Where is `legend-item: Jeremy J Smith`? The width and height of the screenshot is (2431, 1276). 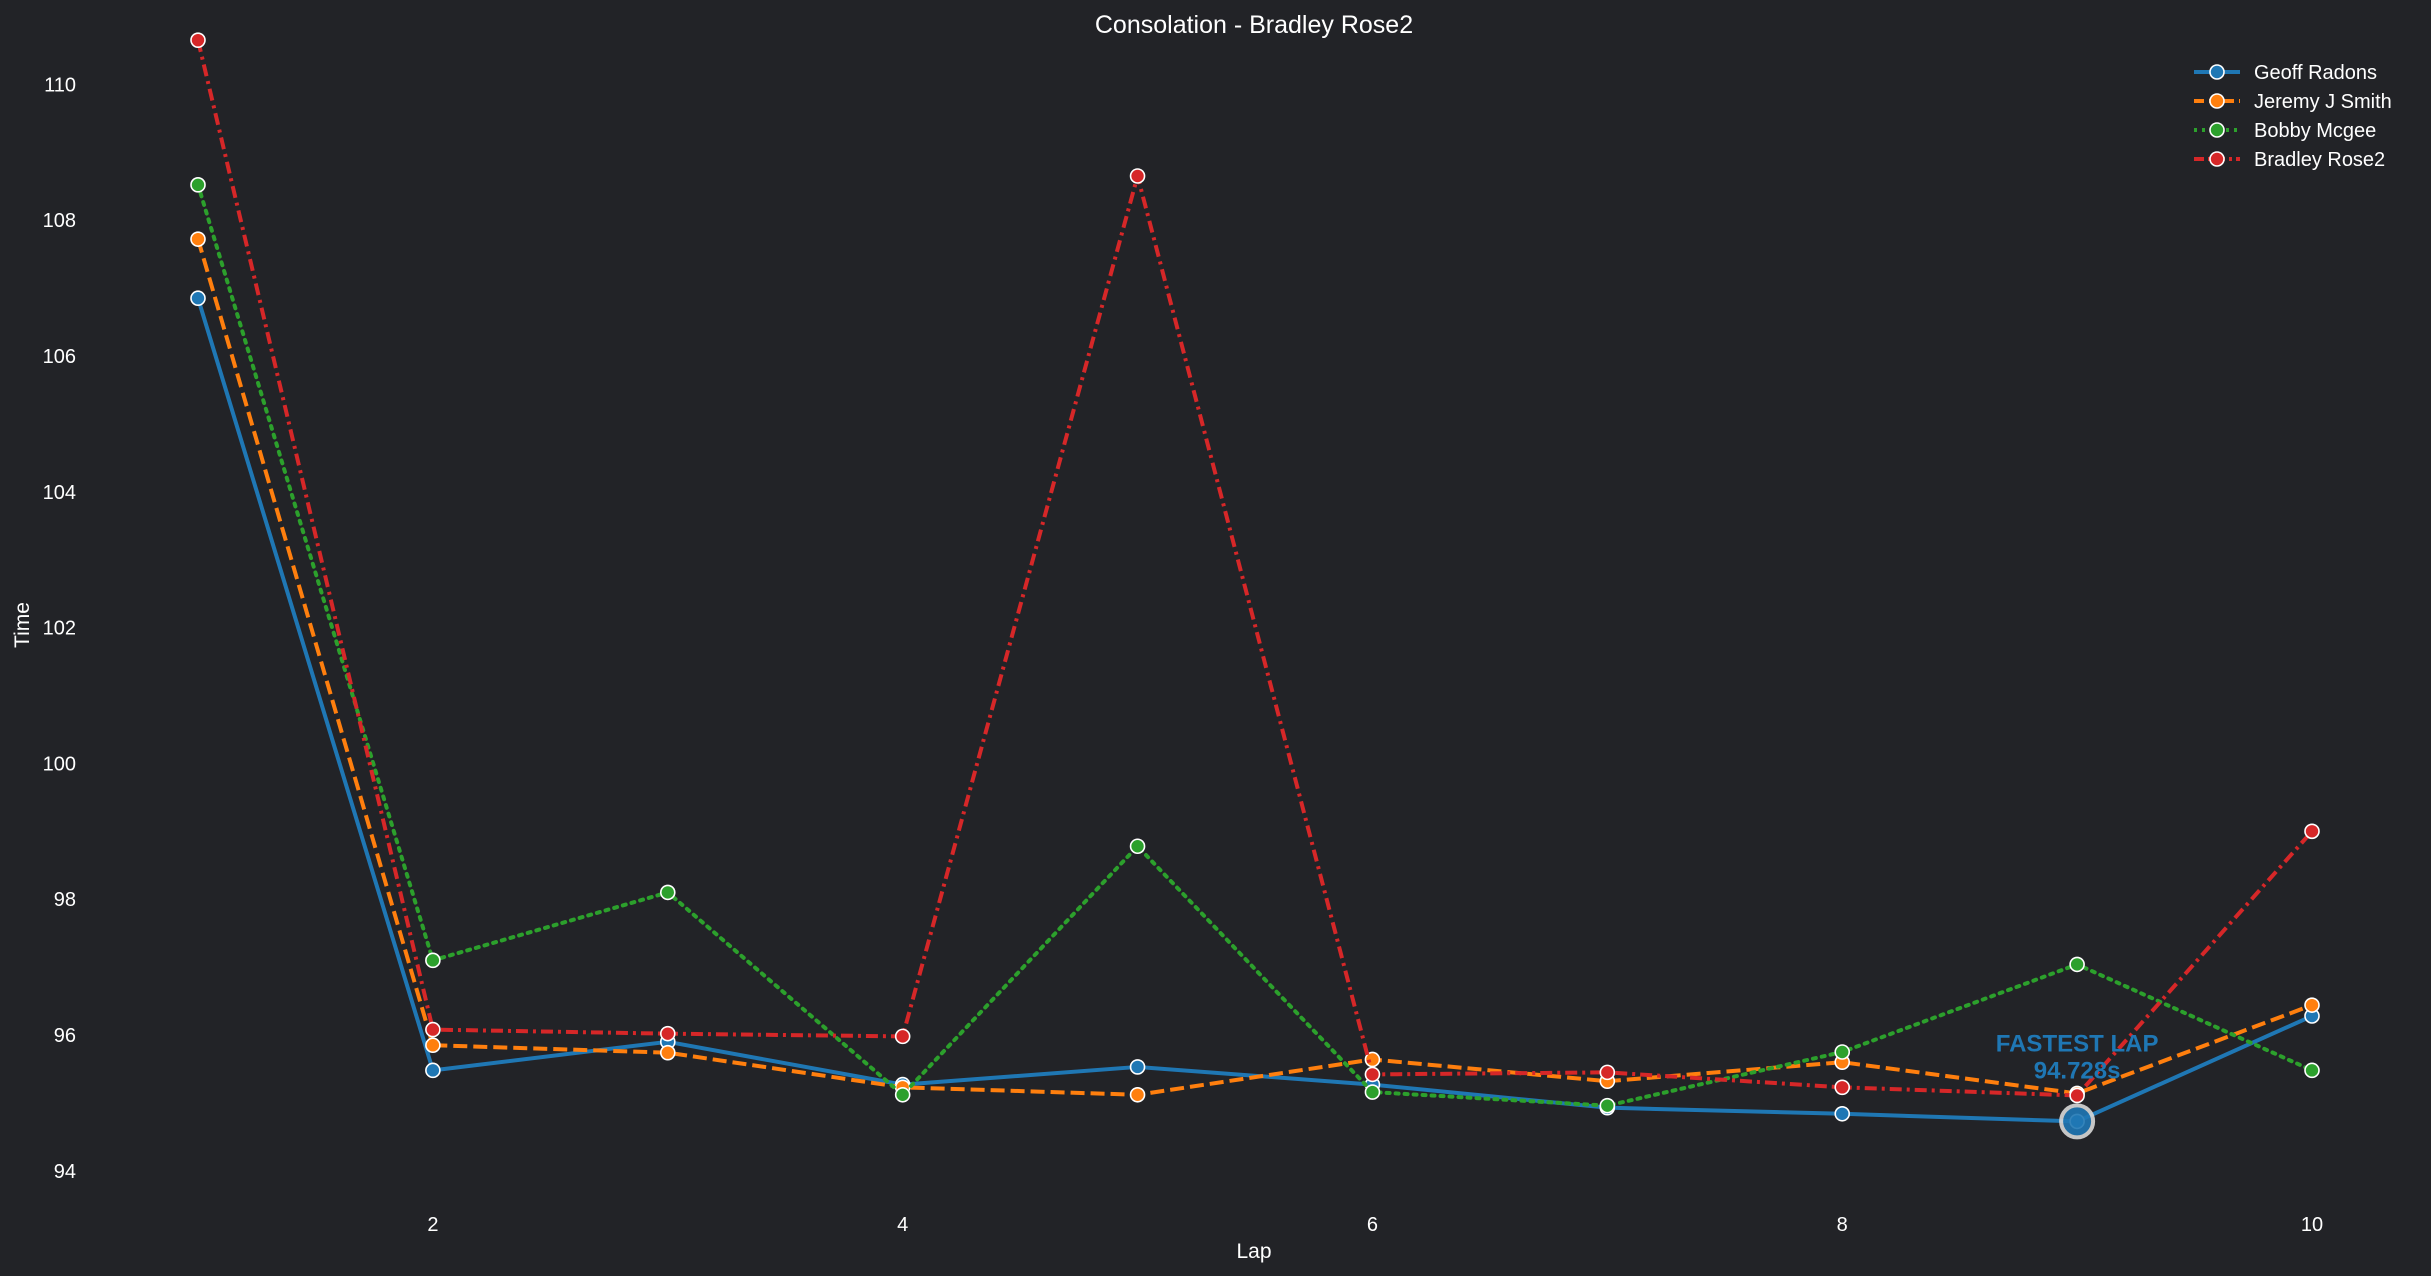 legend-item: Jeremy J Smith is located at coordinates (2293, 102).